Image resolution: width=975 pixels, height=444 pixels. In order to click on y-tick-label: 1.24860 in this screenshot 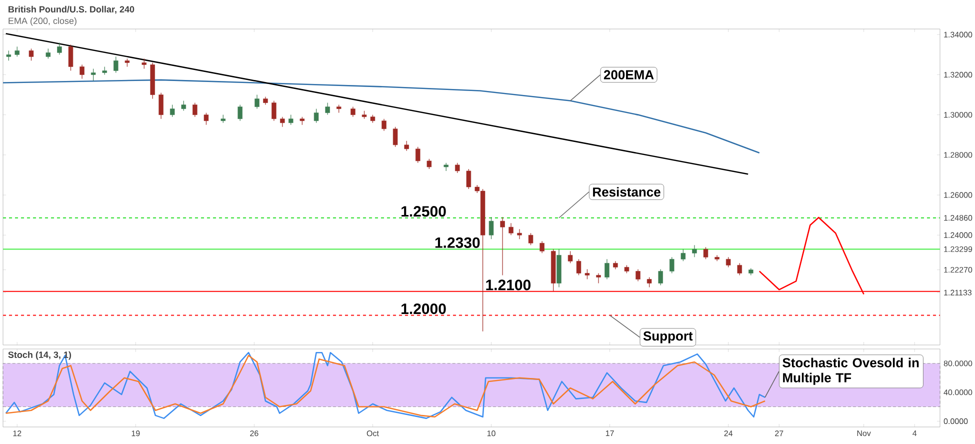, I will do `click(958, 218)`.